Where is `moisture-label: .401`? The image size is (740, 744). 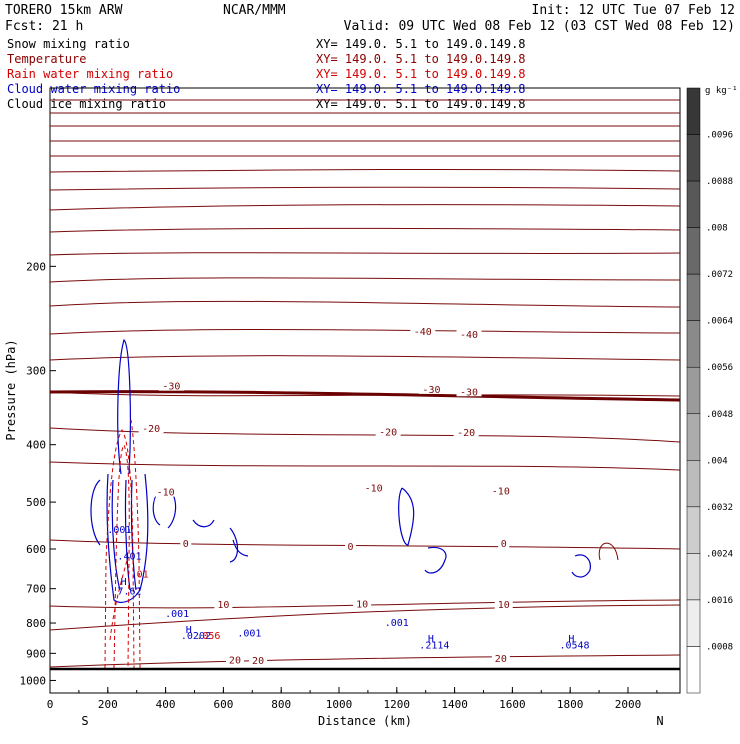
moisture-label: .401 is located at coordinates (129, 556).